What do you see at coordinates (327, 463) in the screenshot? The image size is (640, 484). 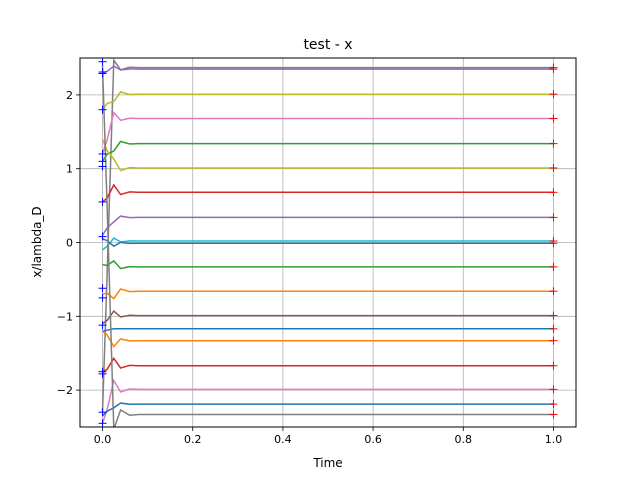 I see `x-axis-label: Time` at bounding box center [327, 463].